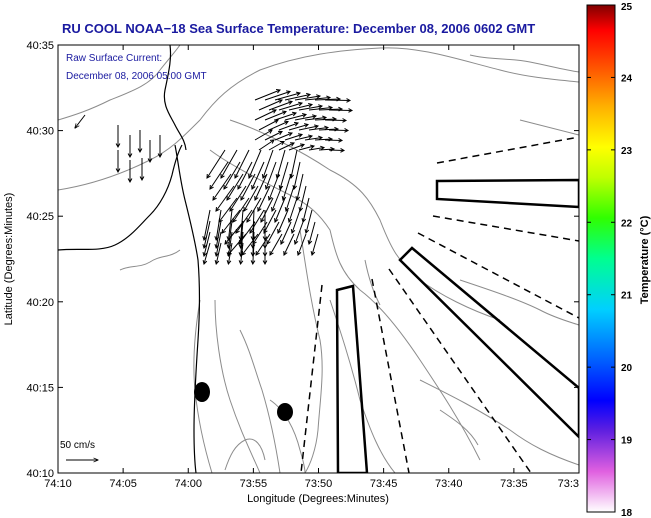 Image resolution: width=651 pixels, height=518 pixels. What do you see at coordinates (254, 484) in the screenshot?
I see `x-tick-label: 73:55` at bounding box center [254, 484].